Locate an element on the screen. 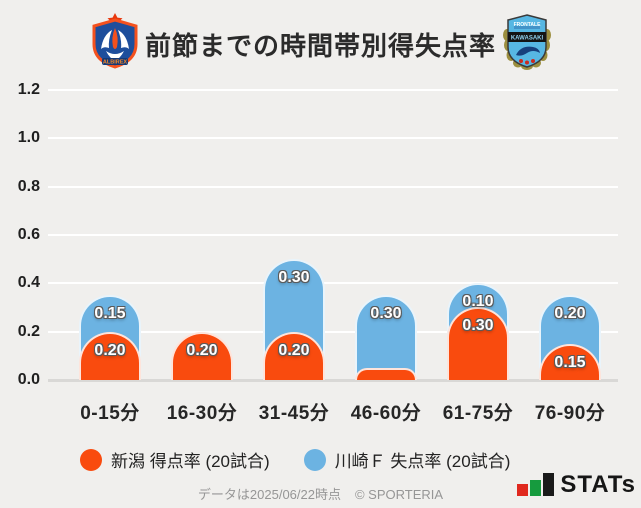 Image resolution: width=641 pixels, height=508 pixels. y-tick-label: 0.2 is located at coordinates (28, 331).